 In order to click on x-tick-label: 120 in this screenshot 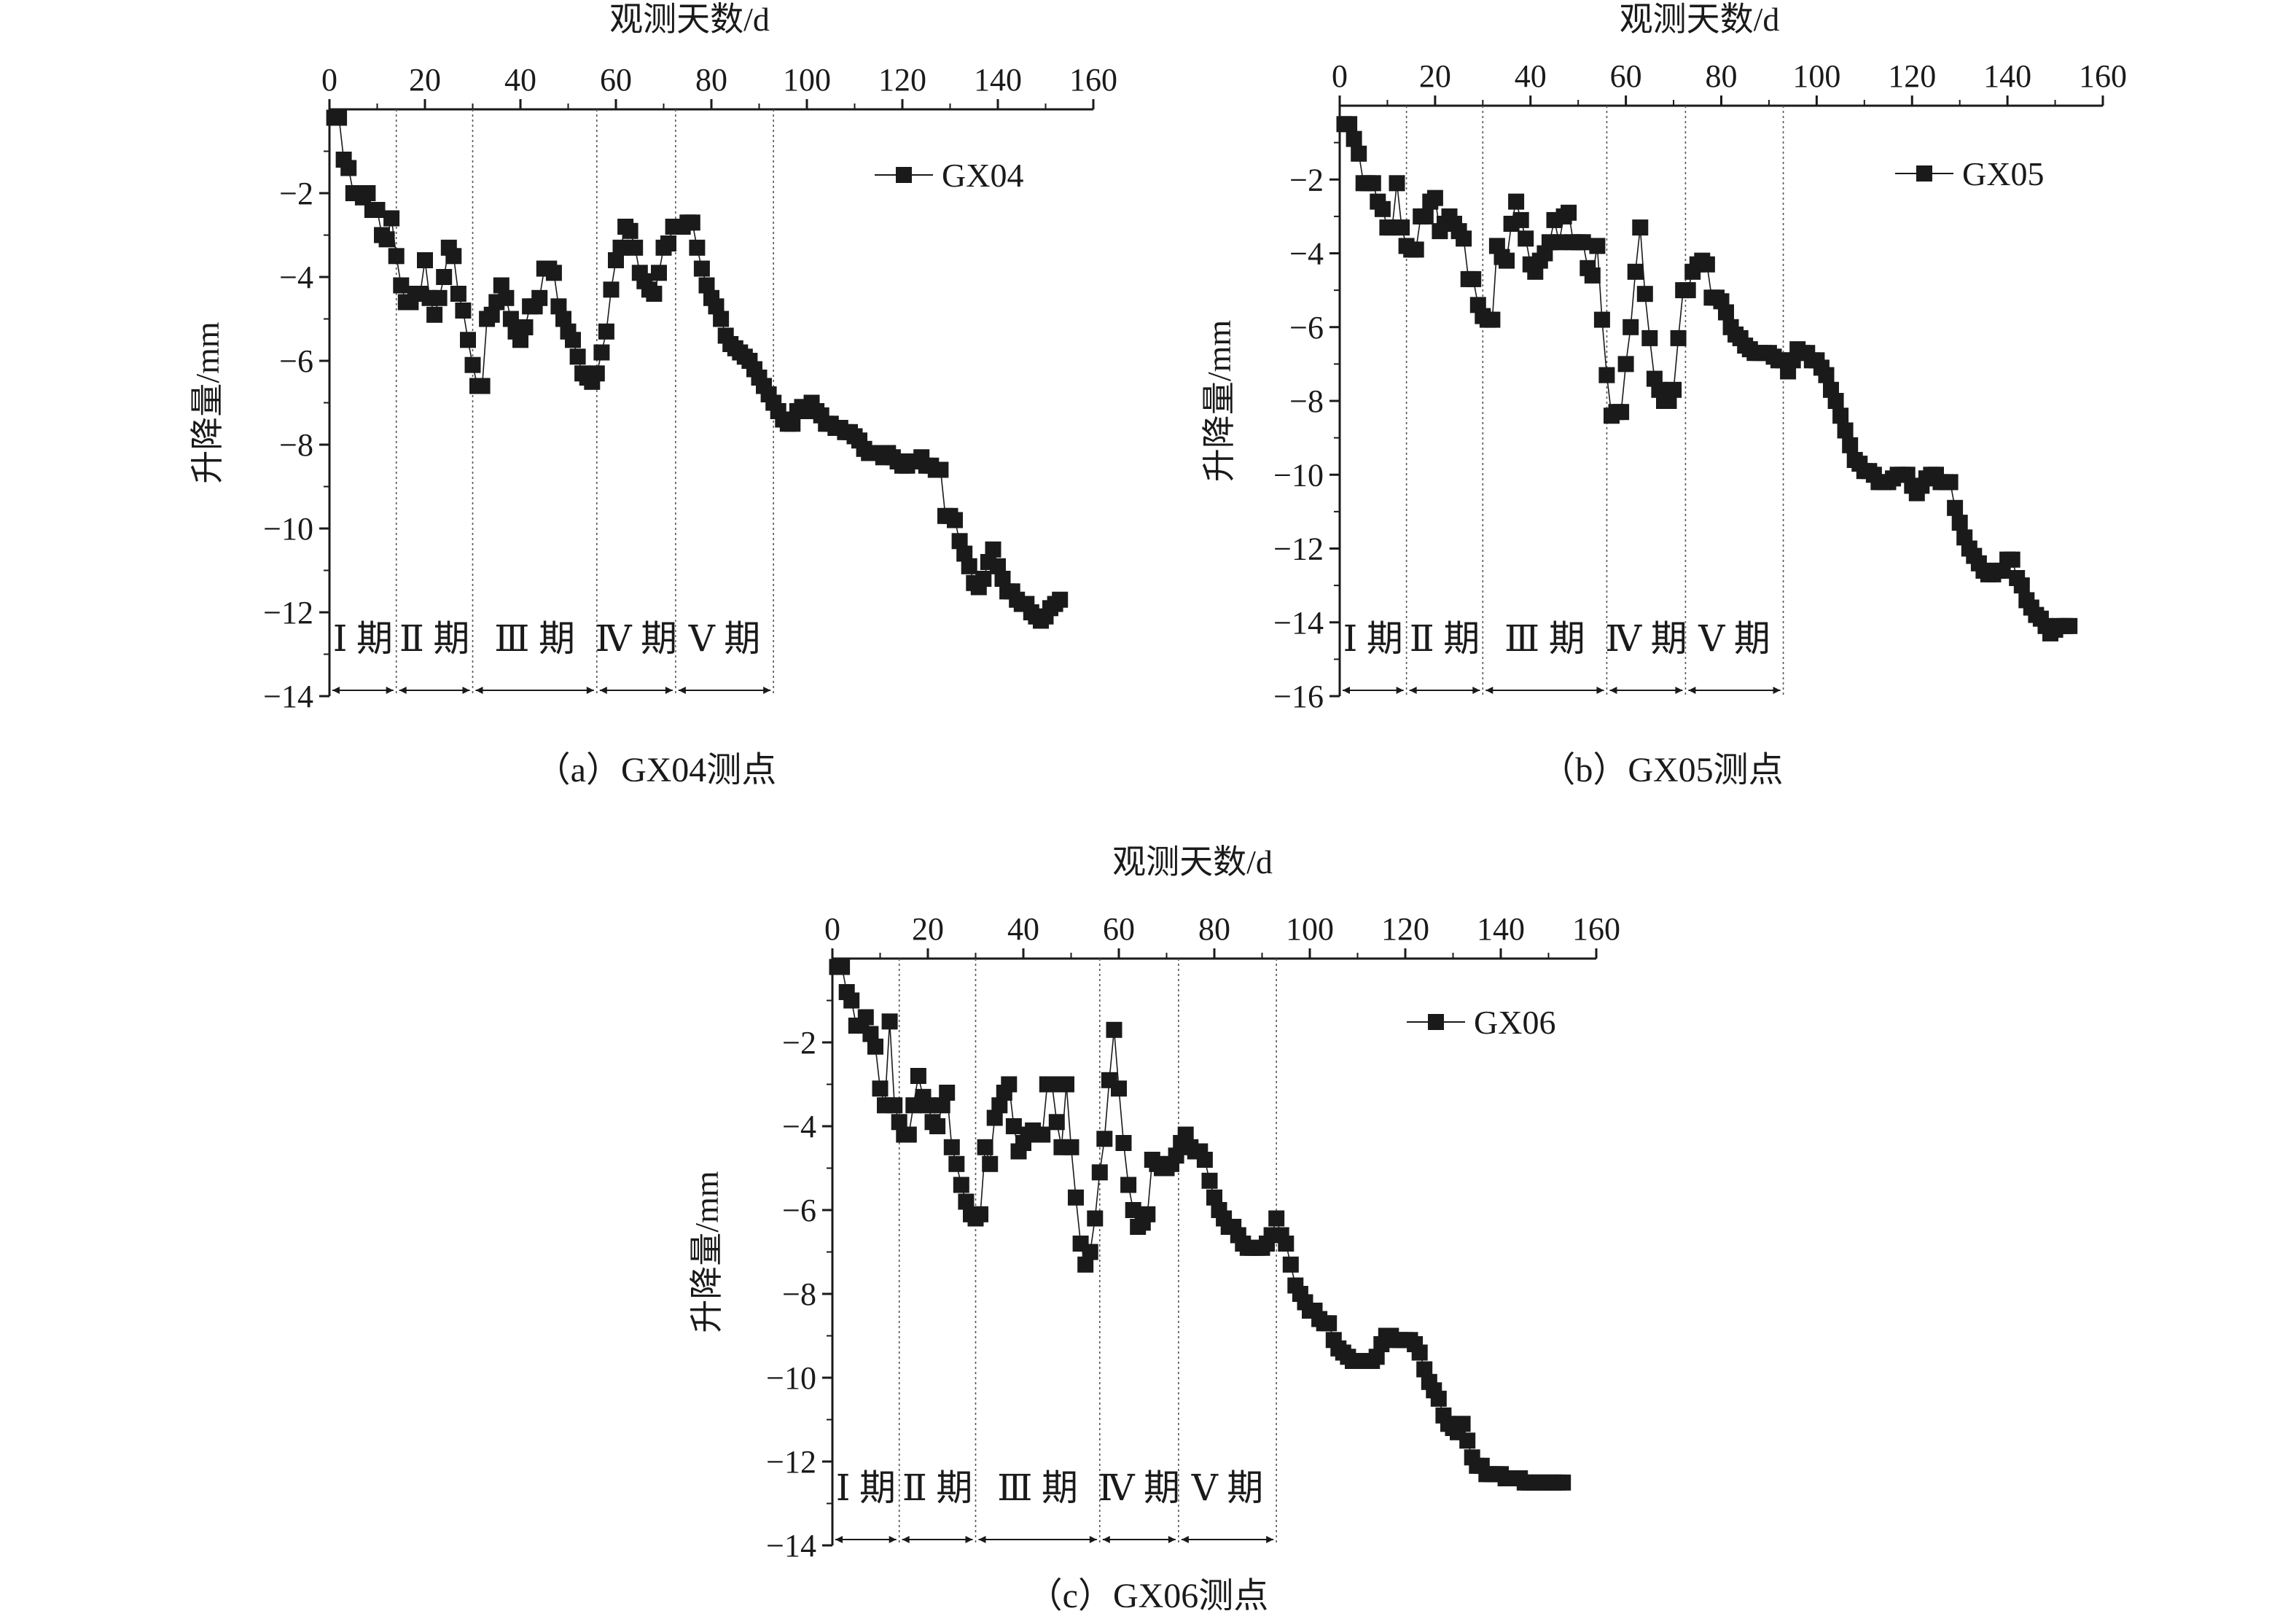, I will do `click(1405, 929)`.